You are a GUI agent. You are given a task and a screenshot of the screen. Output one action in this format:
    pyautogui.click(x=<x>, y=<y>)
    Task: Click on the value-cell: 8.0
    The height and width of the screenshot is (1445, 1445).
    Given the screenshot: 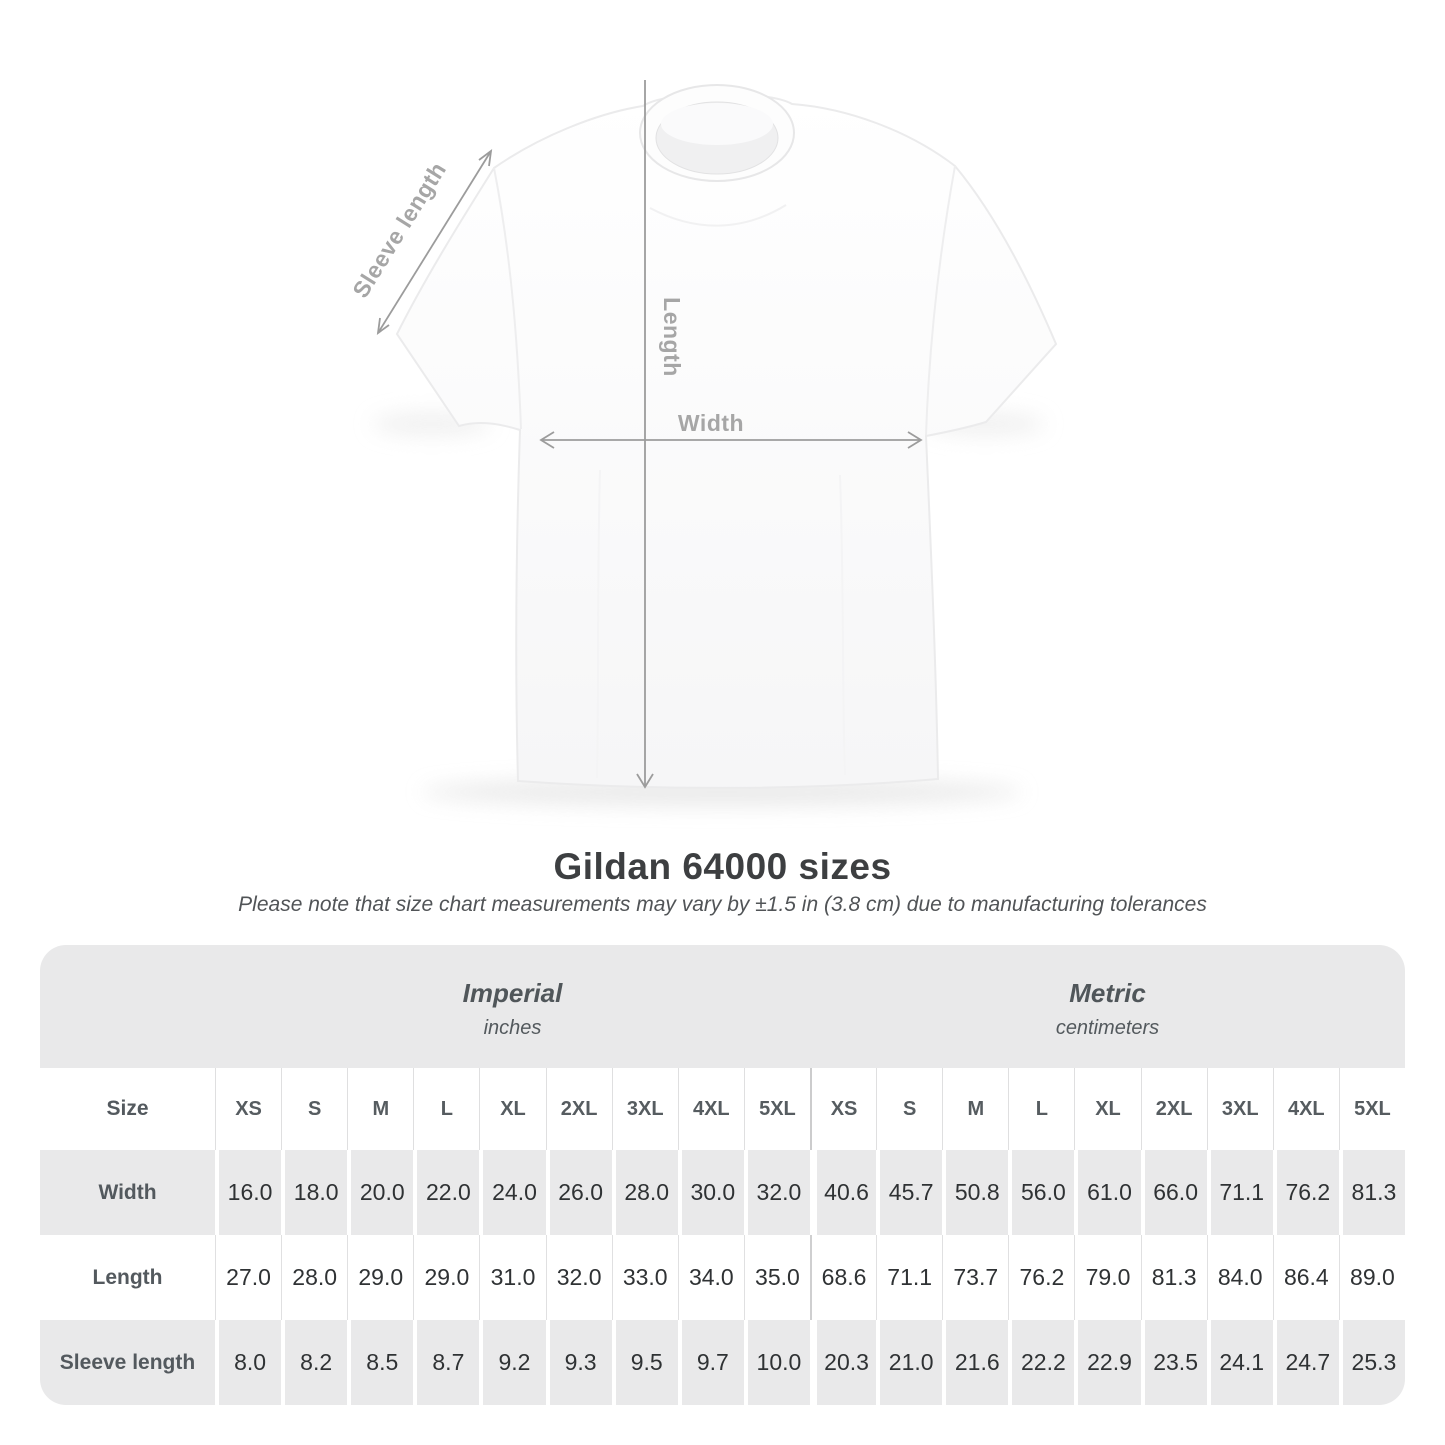 What is the action you would take?
    pyautogui.click(x=248, y=1362)
    